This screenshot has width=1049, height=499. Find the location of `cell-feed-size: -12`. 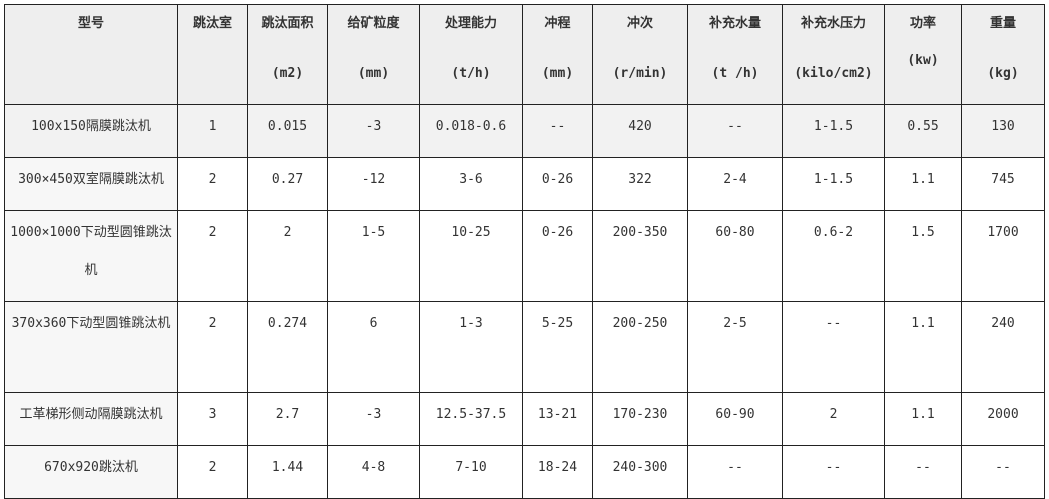

cell-feed-size: -12 is located at coordinates (373, 184).